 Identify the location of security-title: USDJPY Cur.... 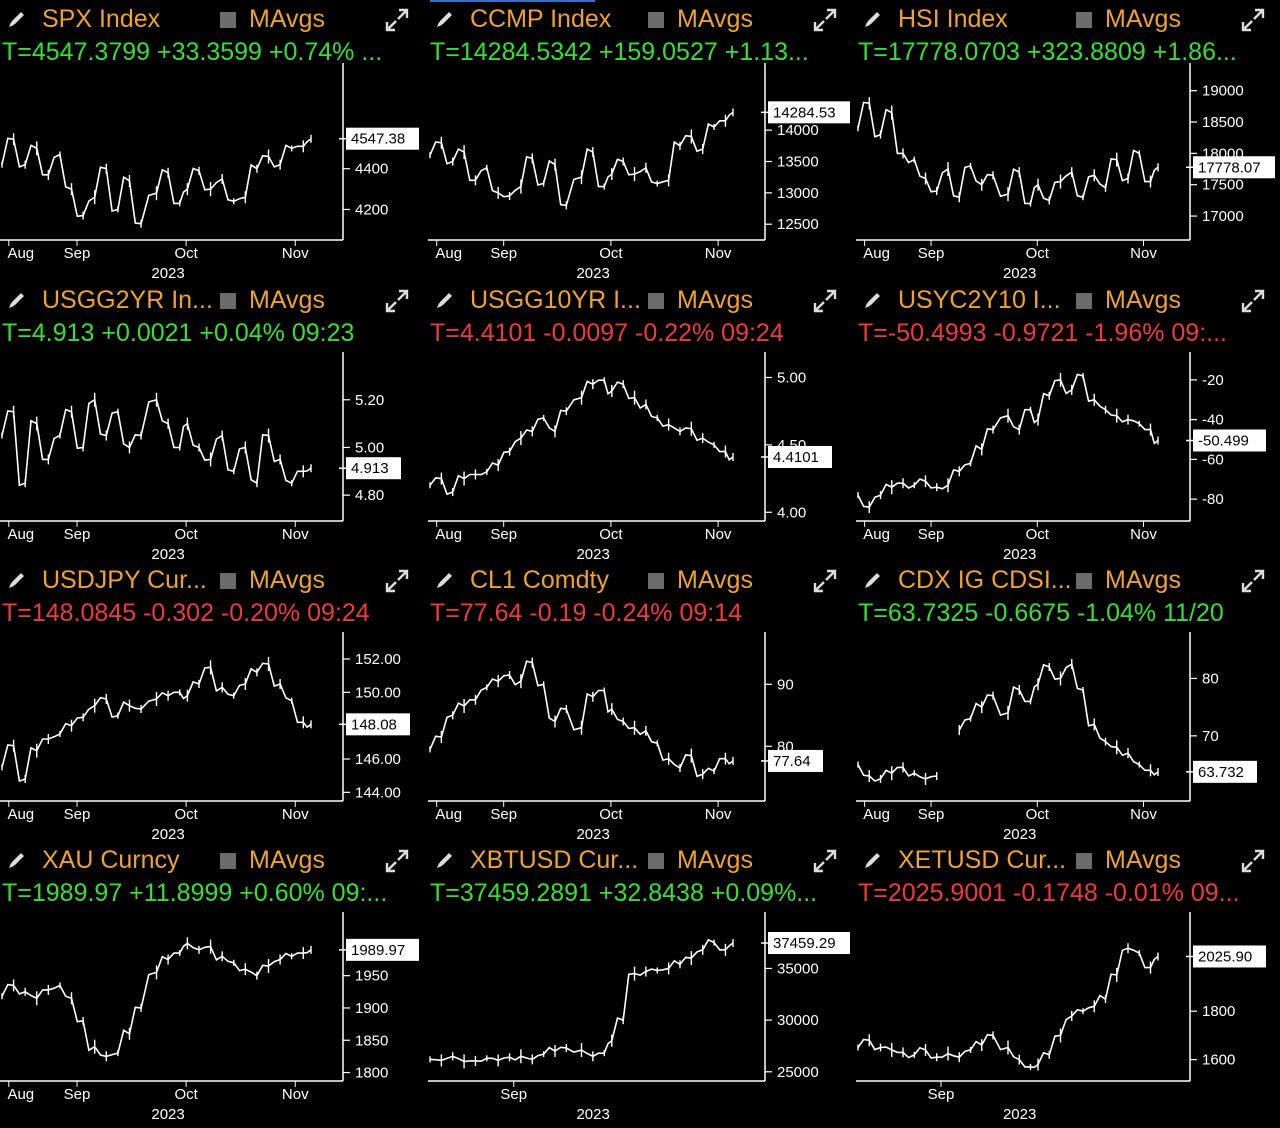
(124, 580).